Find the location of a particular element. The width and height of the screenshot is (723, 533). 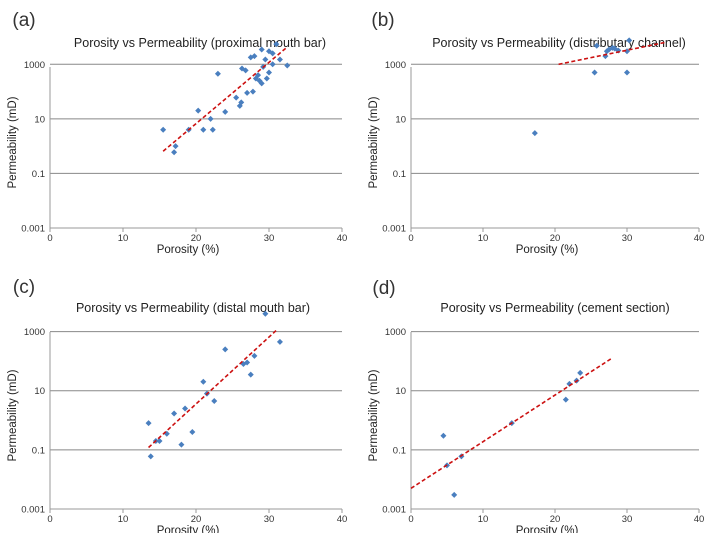

panel-label: (b) is located at coordinates (382, 20).